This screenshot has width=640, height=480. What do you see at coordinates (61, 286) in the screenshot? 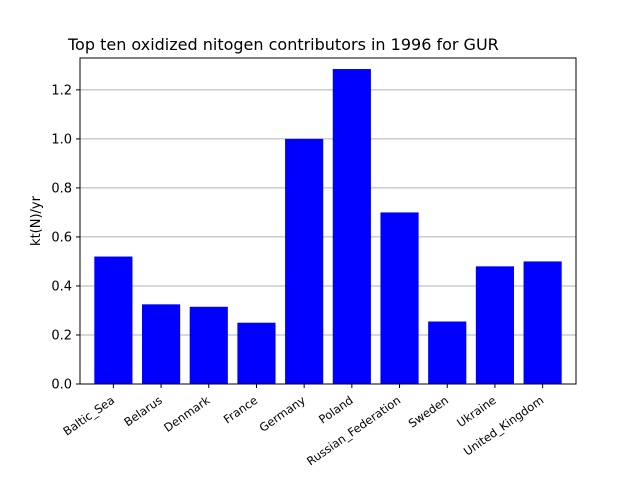
I see `y-tick-label: 0.4` at bounding box center [61, 286].